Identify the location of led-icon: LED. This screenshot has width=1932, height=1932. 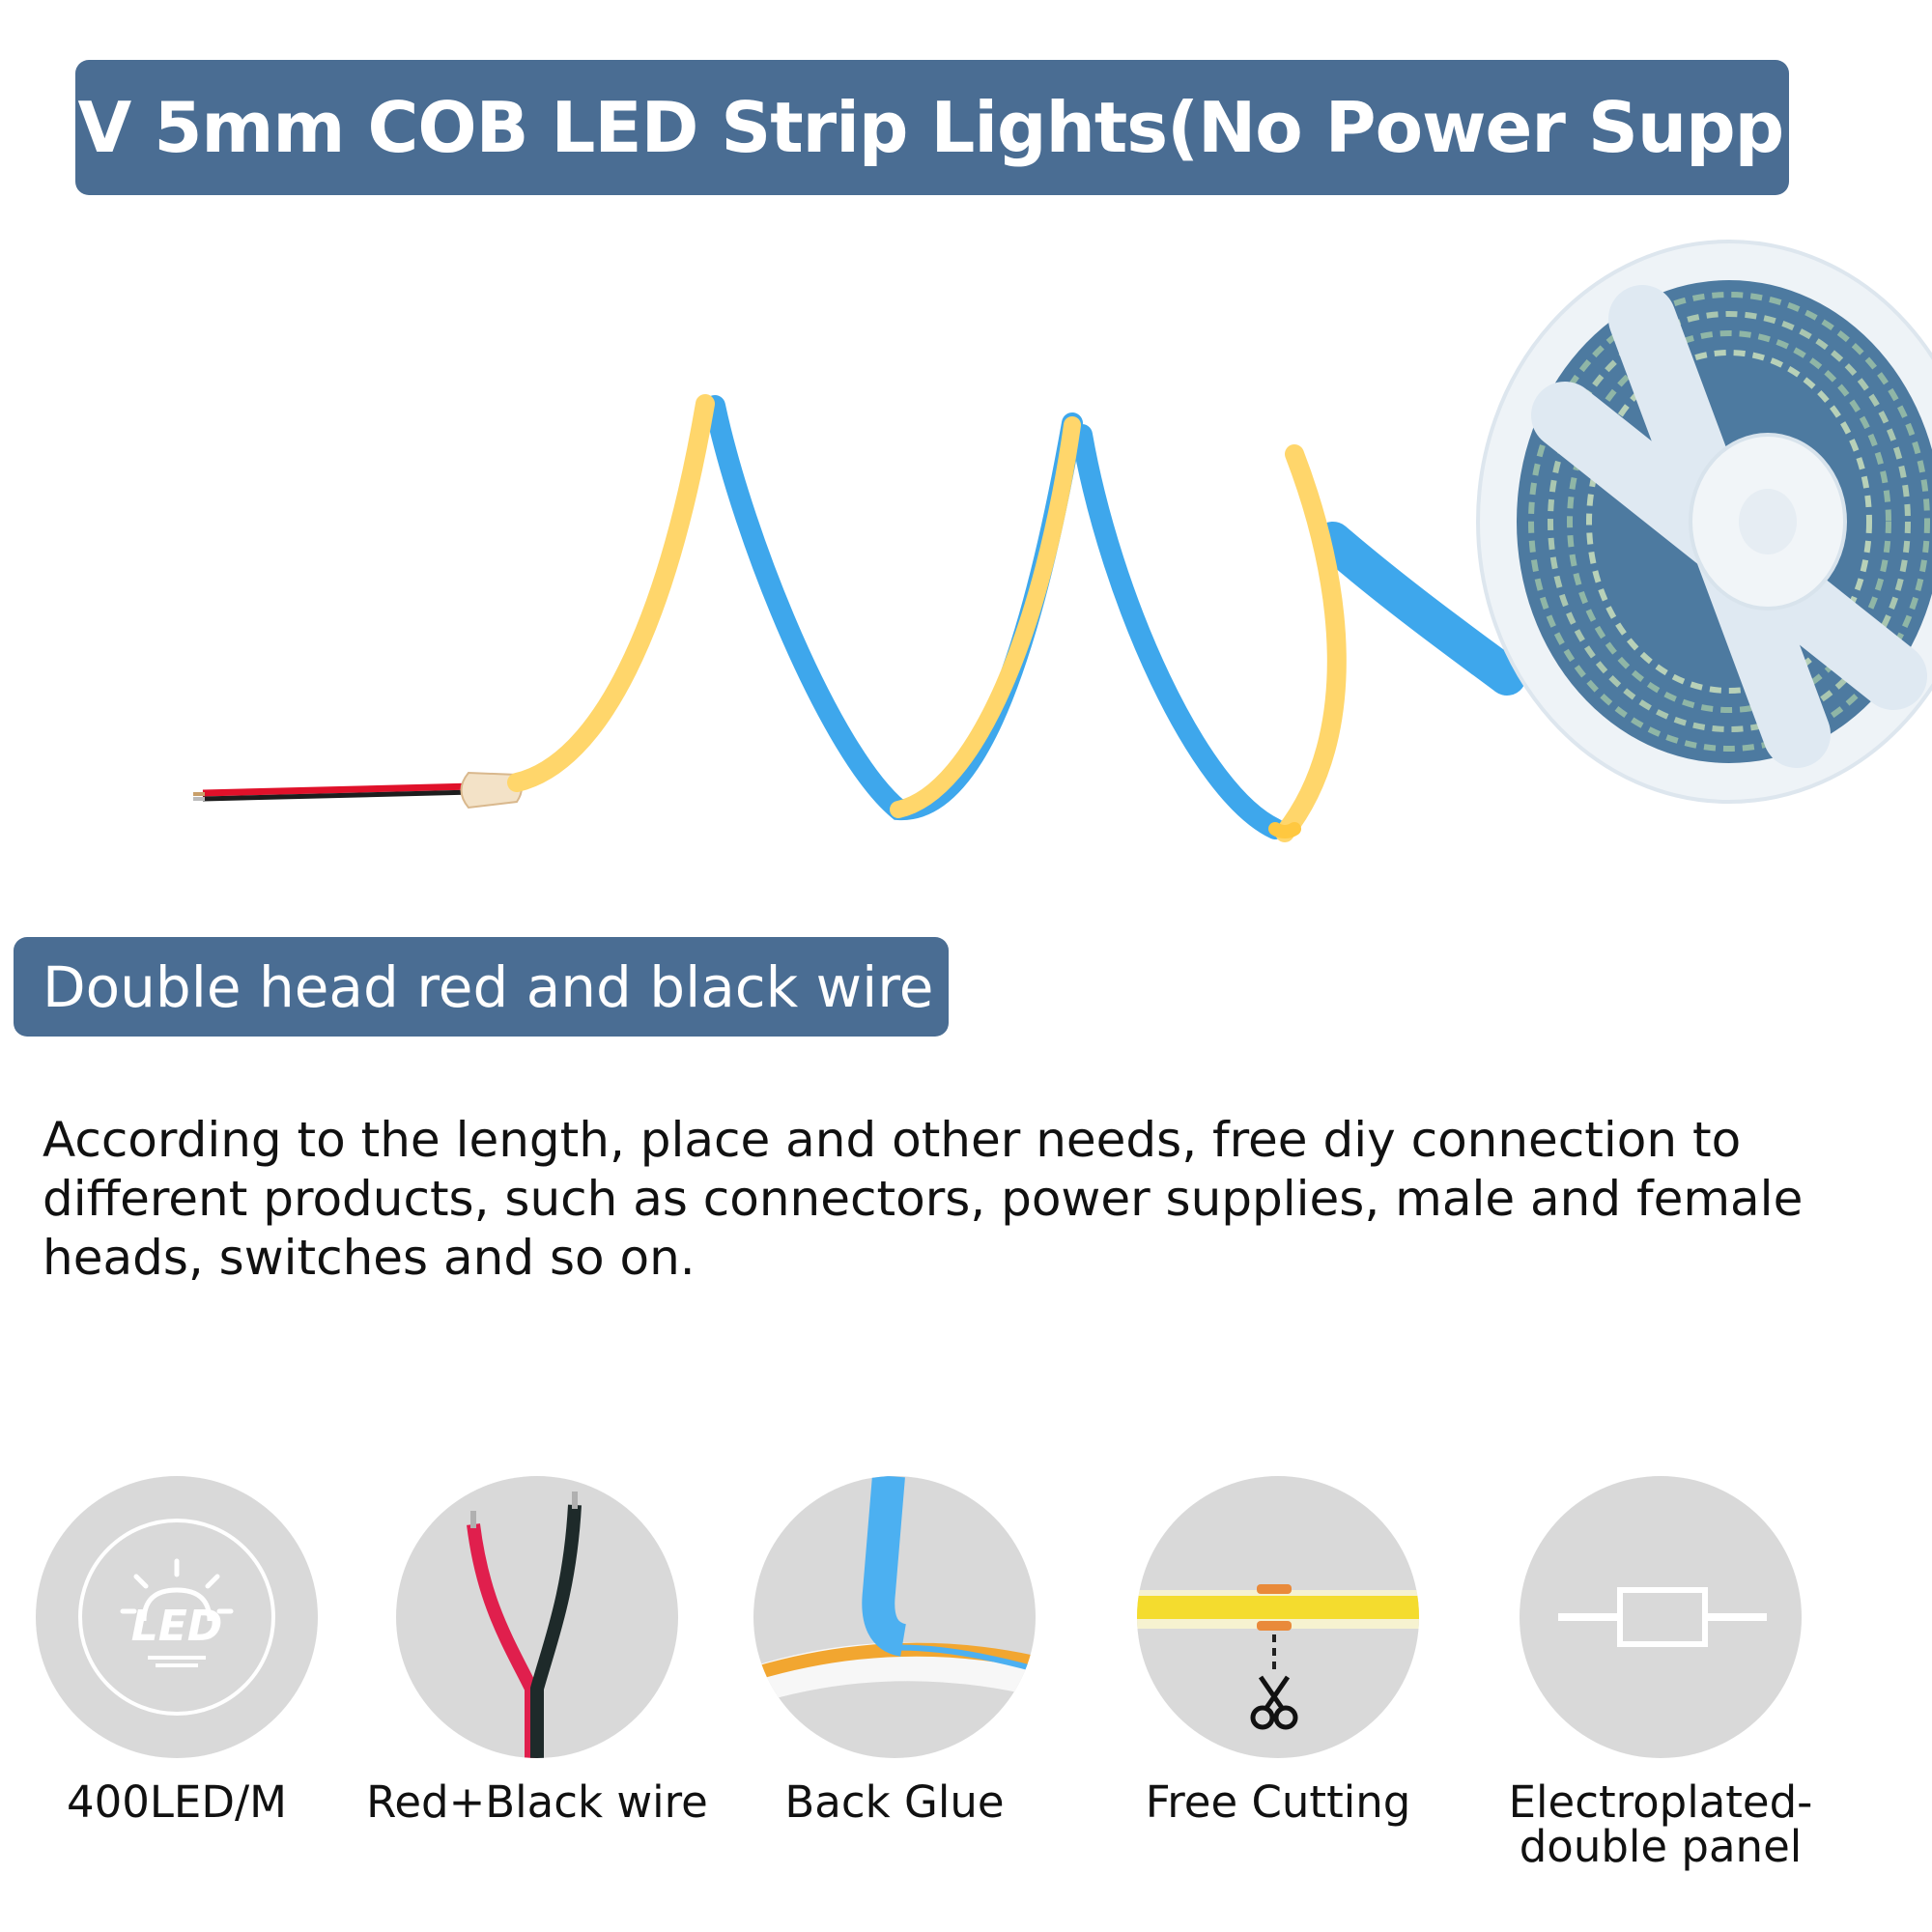
(176, 1617).